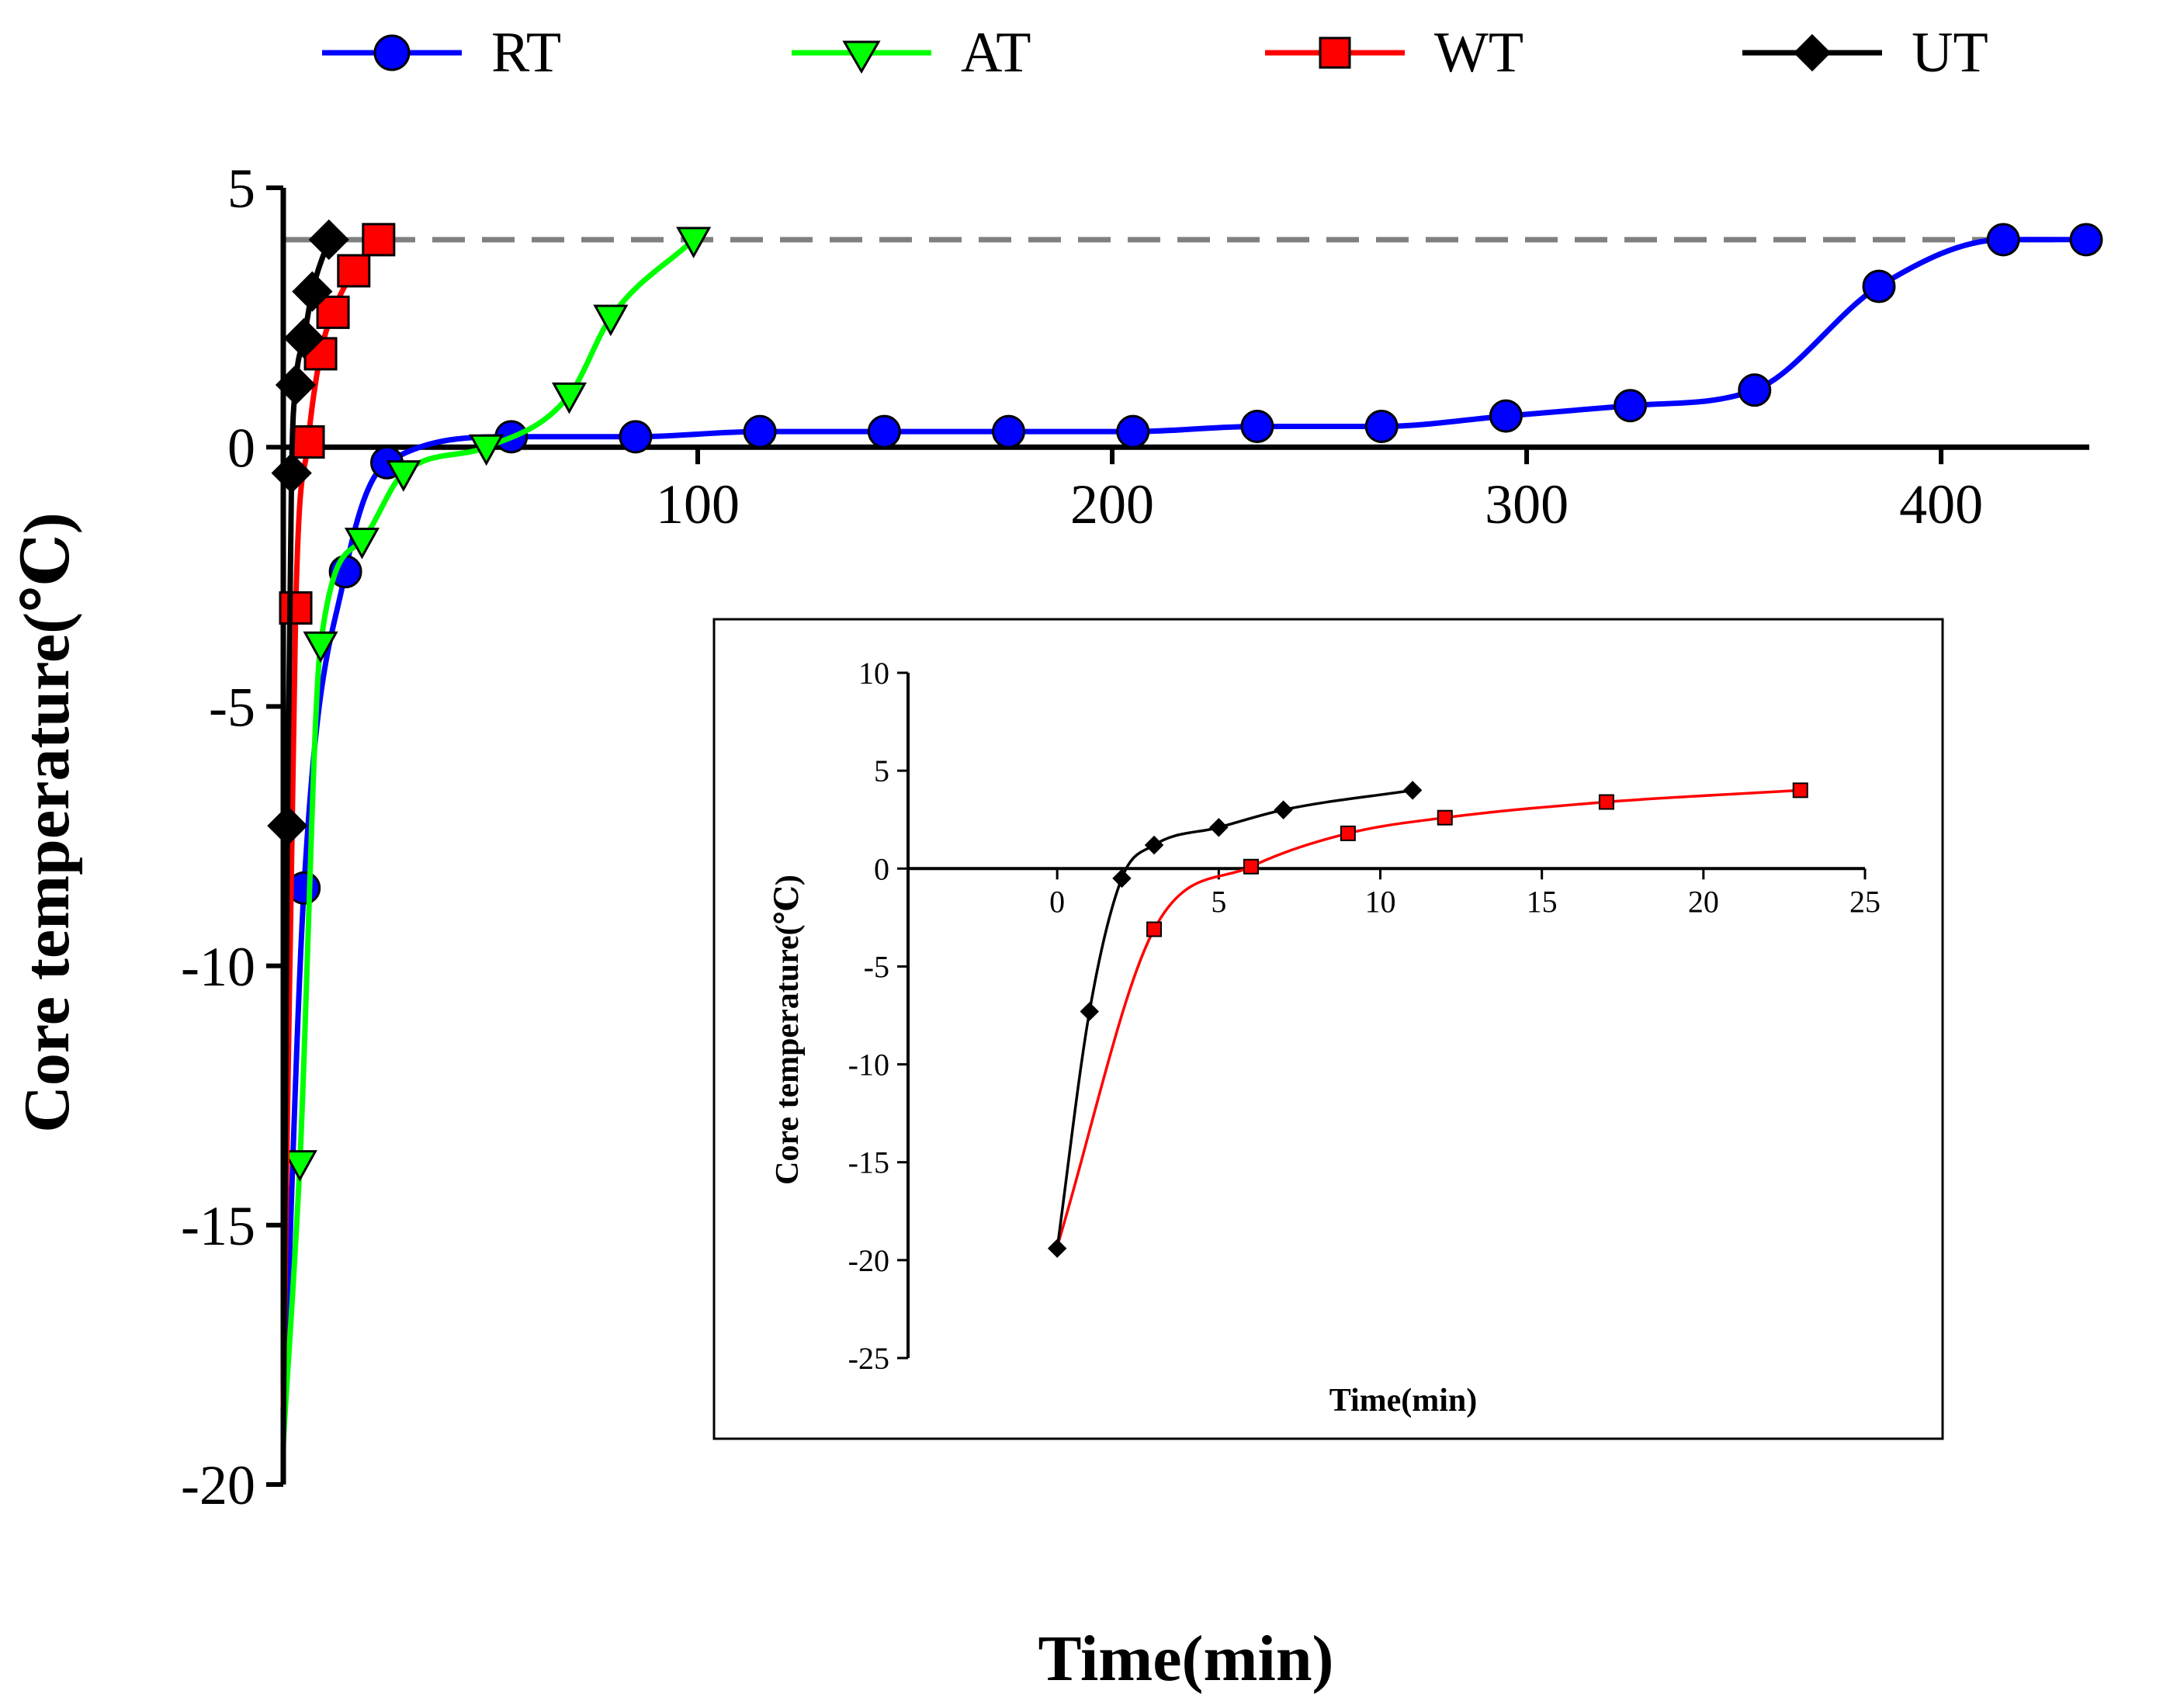  I want to click on main-y-tick-label: 0, so click(241, 448).